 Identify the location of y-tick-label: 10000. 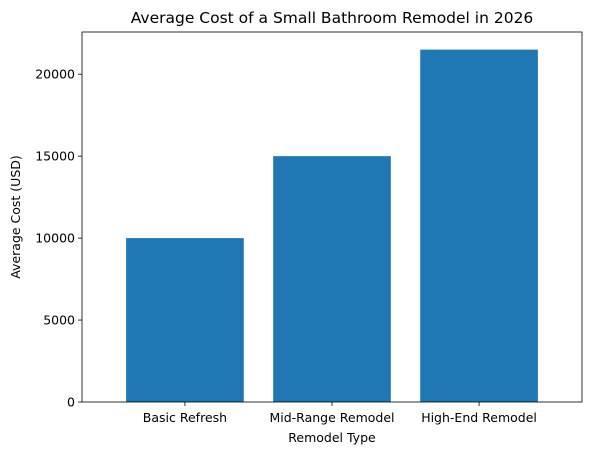
(55, 238).